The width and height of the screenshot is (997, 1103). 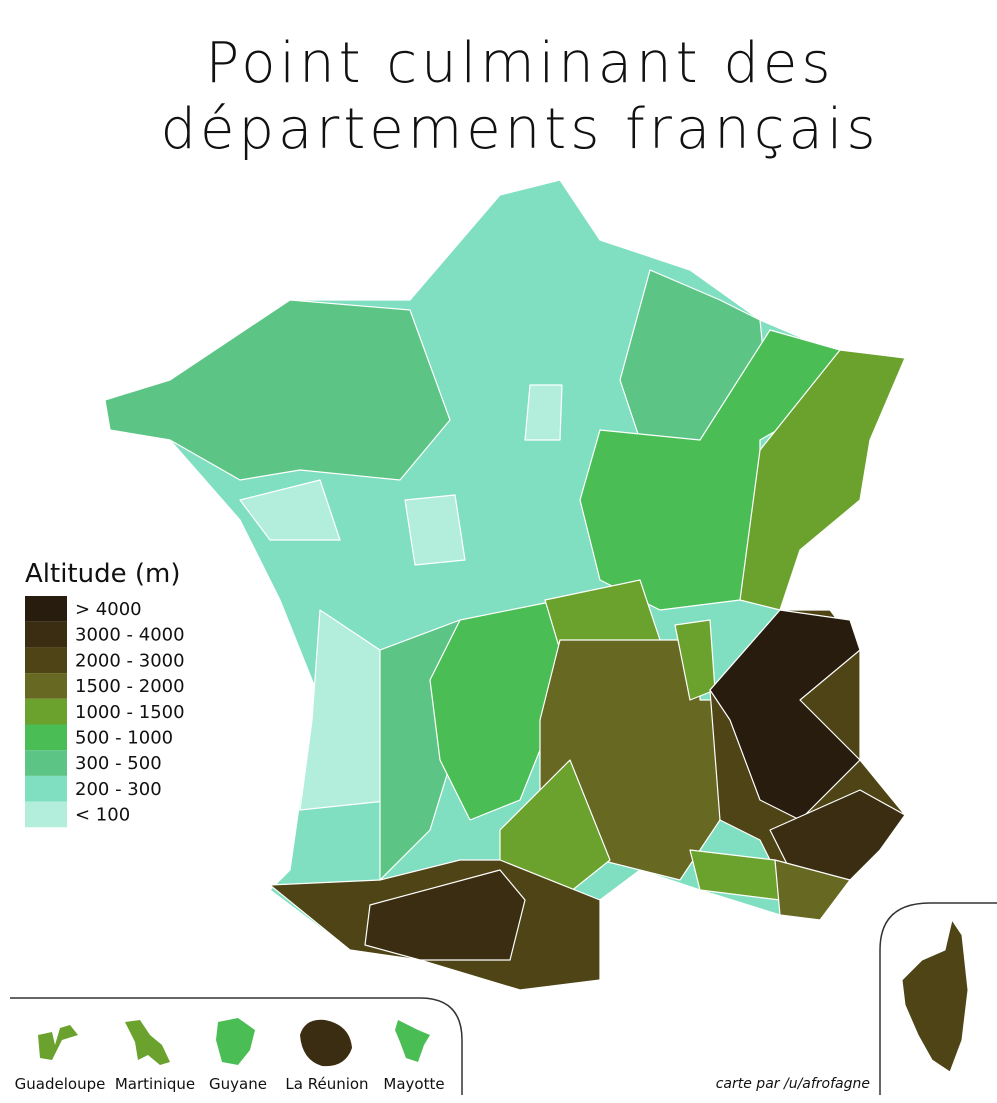 I want to click on overseas-label: Mayotte, so click(x=413, y=1084).